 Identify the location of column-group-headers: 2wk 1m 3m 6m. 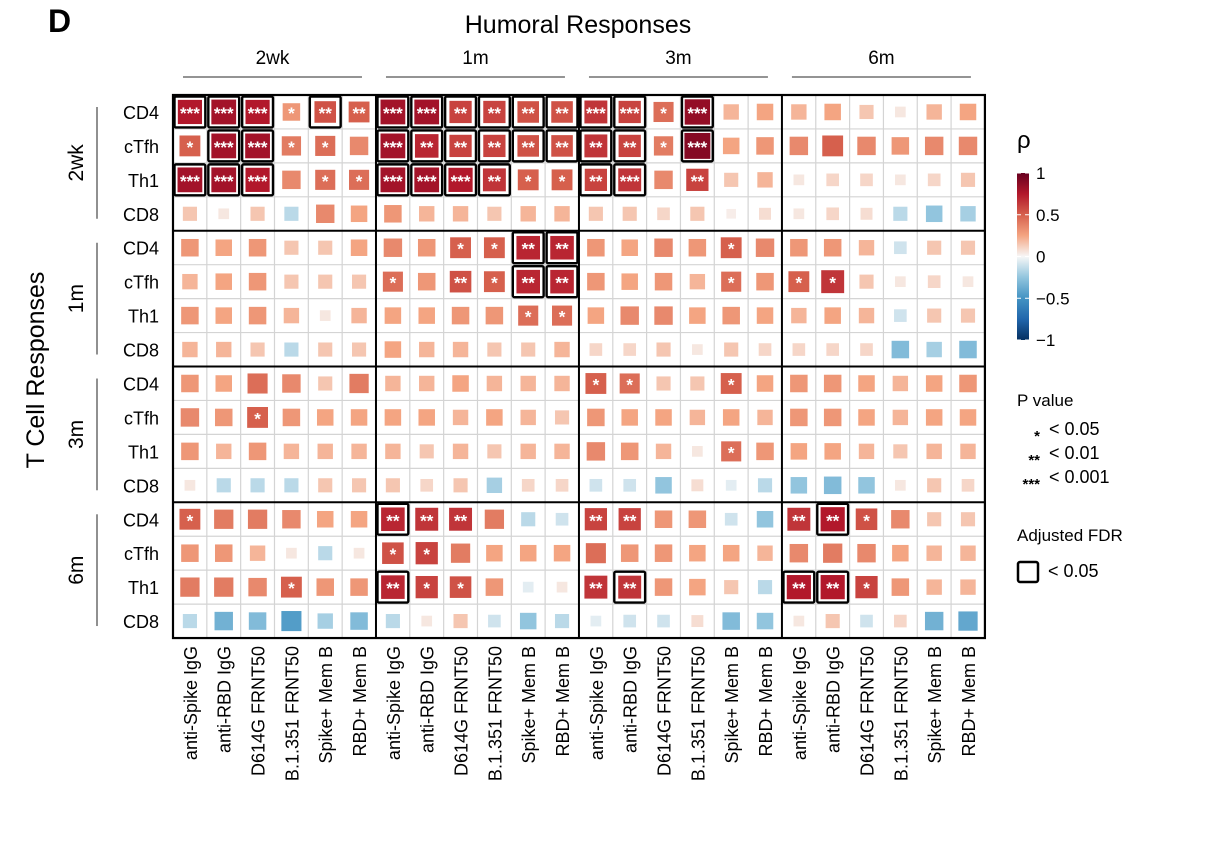
(577, 63).